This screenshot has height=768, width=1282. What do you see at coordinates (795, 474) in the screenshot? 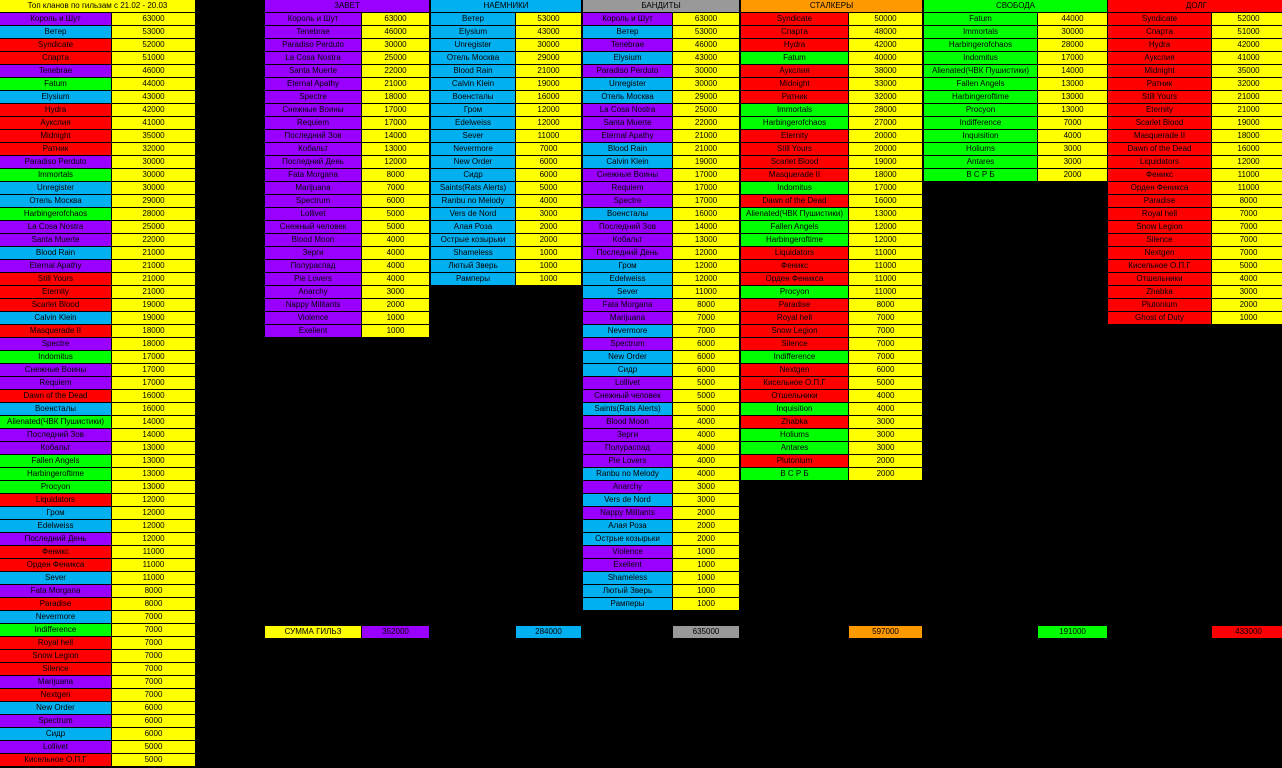
I see `faction-clan-name: В С Р Б` at bounding box center [795, 474].